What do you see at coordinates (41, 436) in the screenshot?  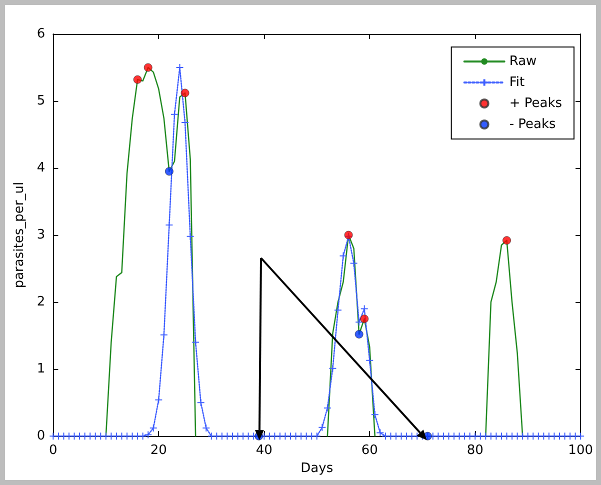 I see `y-tick-label: 0` at bounding box center [41, 436].